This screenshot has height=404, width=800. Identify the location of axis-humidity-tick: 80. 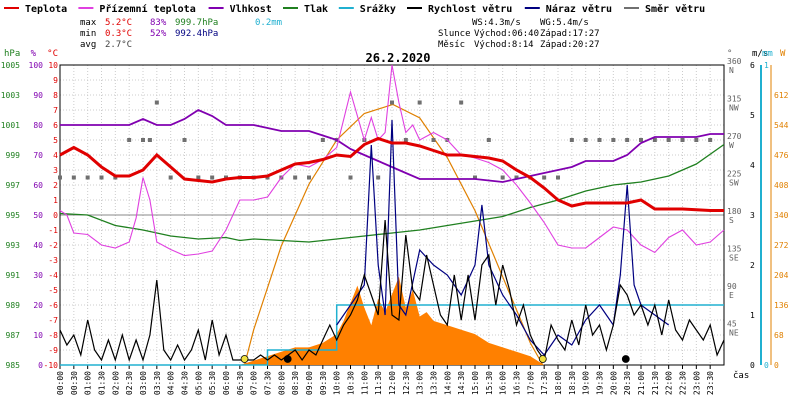
(38, 125).